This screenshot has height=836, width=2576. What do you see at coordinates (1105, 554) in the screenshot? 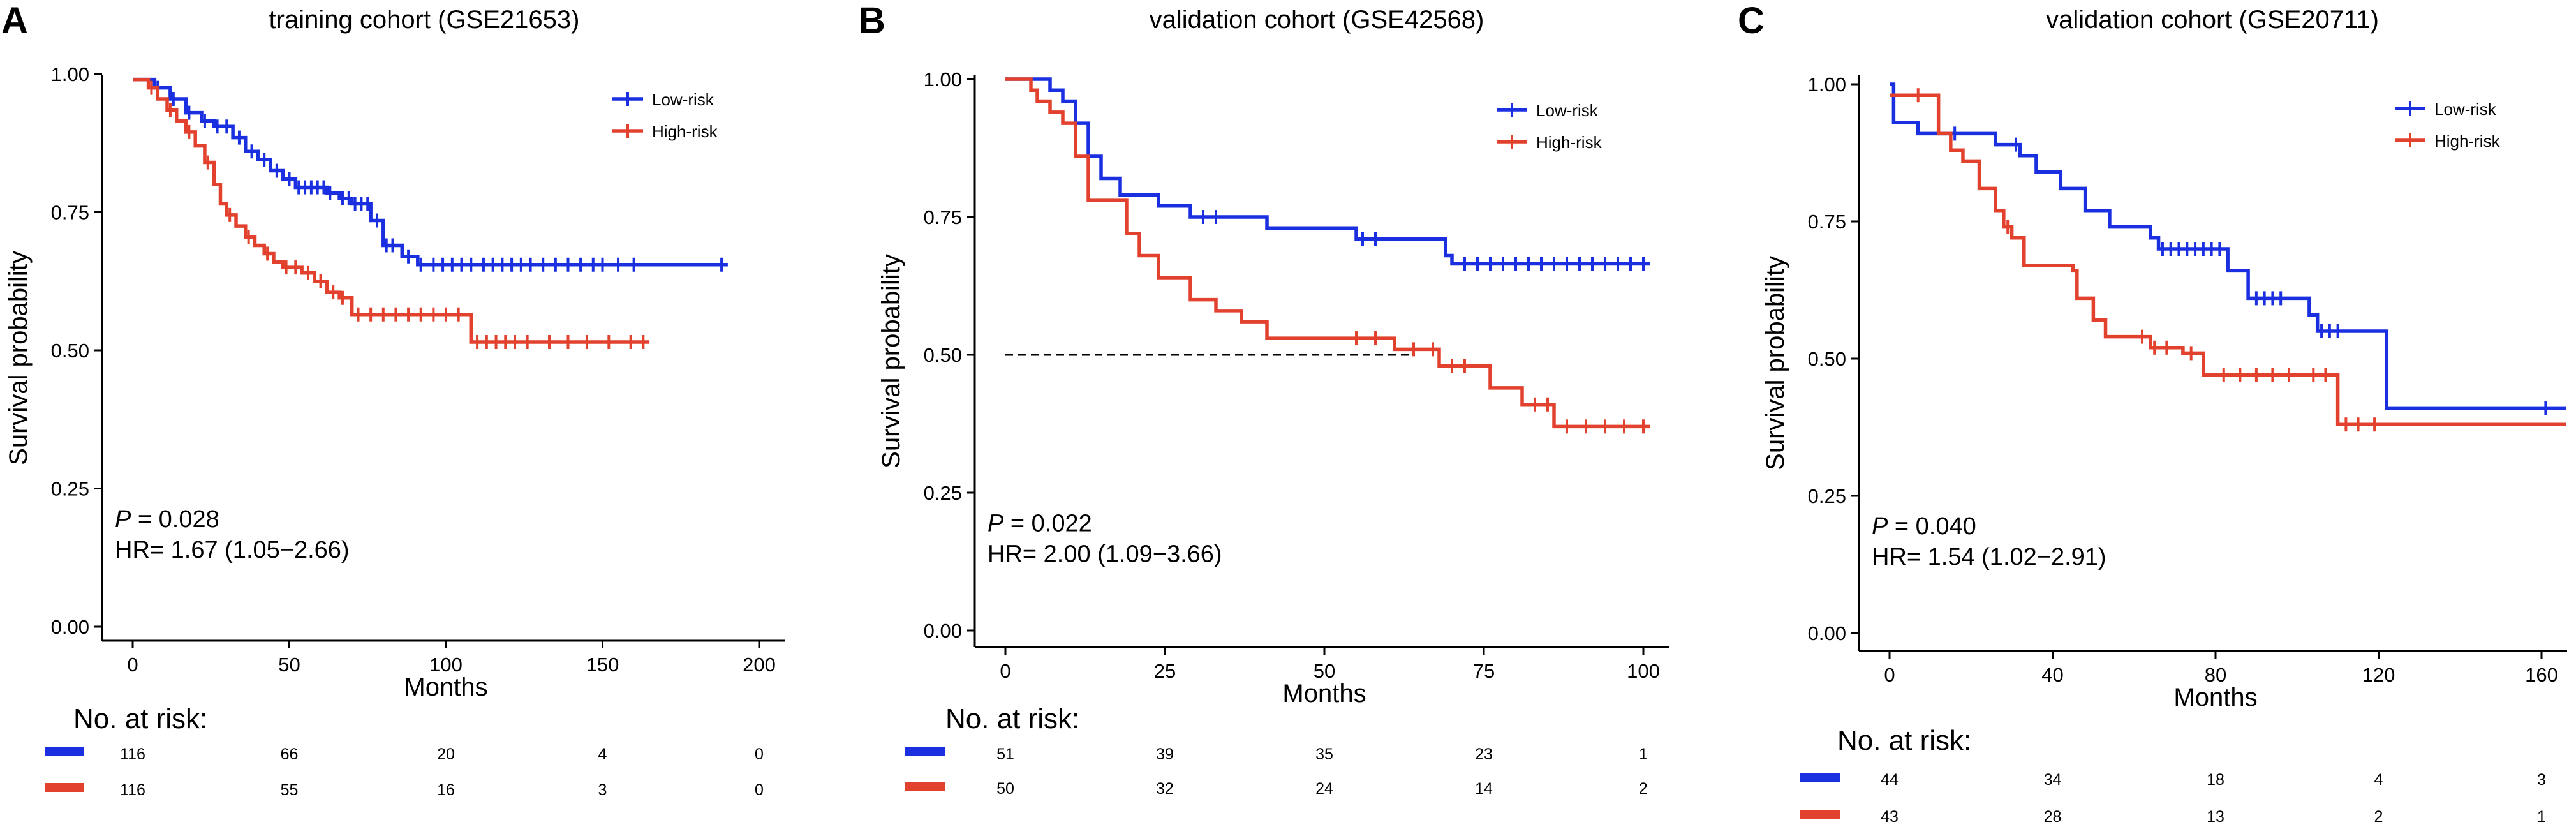
I see `hazard-ratio-text: HR= 2.00 (1.09−3.66)` at bounding box center [1105, 554].